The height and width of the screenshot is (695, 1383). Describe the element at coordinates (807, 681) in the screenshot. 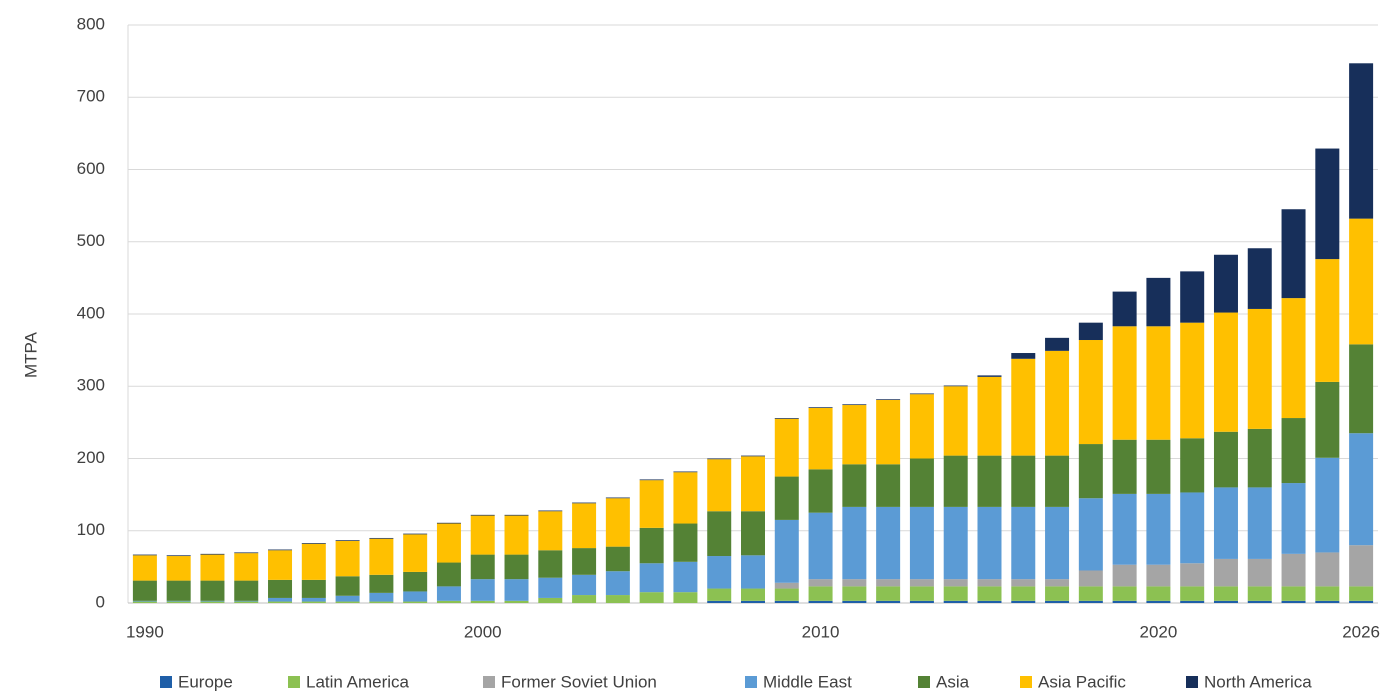

I see `legend-label: Middle East` at that location.